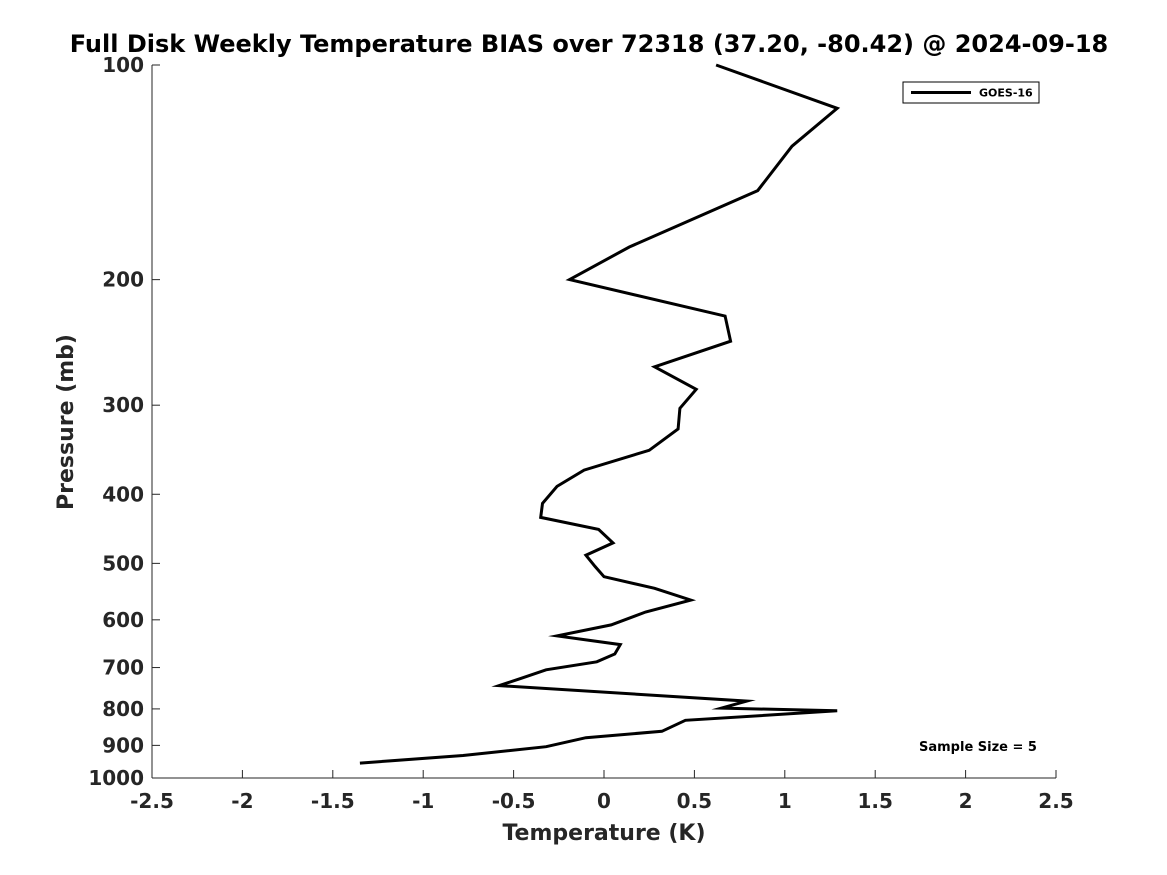  I want to click on x-tick-label: 1, so click(785, 801).